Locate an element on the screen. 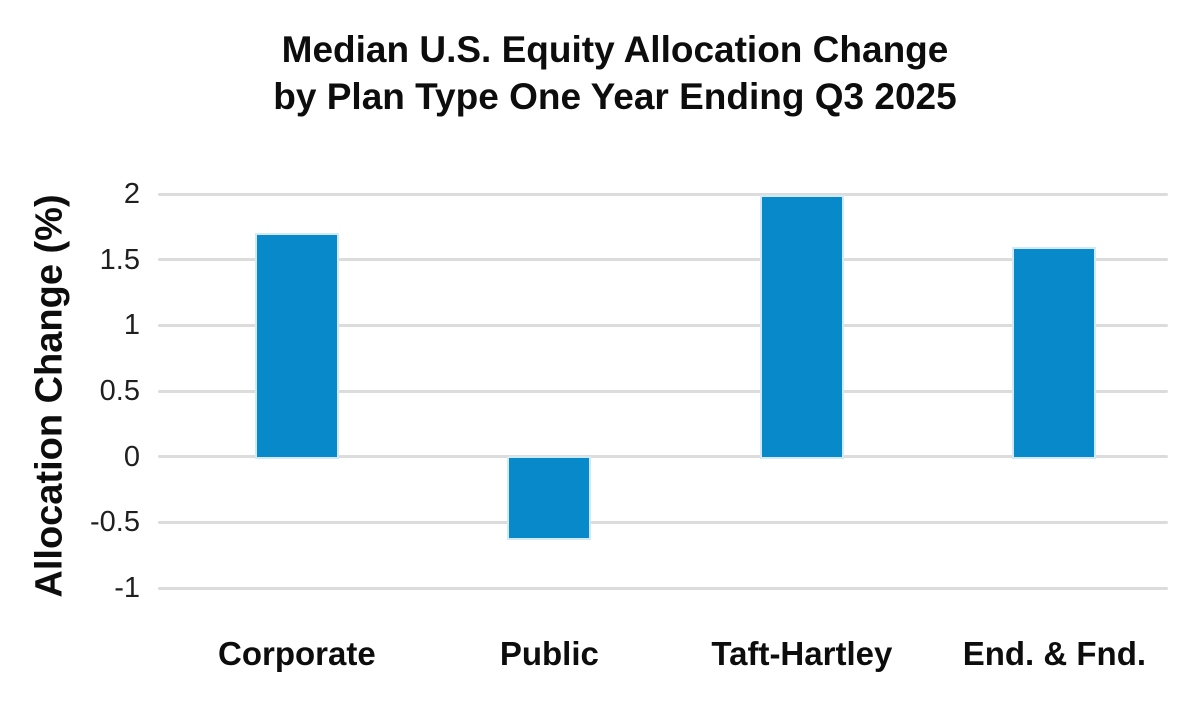 The width and height of the screenshot is (1200, 710). chart-title-line2: by Plan Type One Year Ending Q3 2025 is located at coordinates (615, 96).